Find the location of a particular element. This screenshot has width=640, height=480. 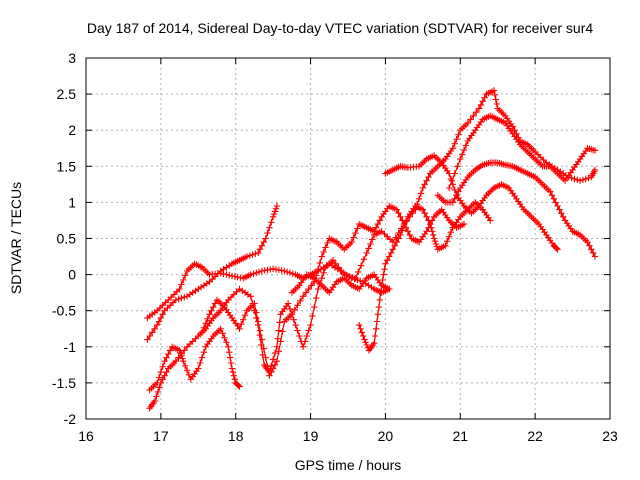

x-tick-label: 20 is located at coordinates (386, 436).